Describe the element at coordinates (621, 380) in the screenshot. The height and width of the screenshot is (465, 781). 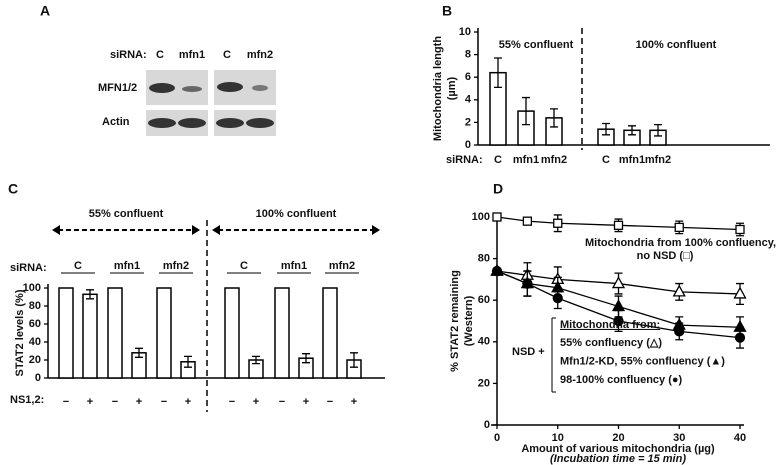
I see `legend-entry: 98-100% confluency (●)` at that location.